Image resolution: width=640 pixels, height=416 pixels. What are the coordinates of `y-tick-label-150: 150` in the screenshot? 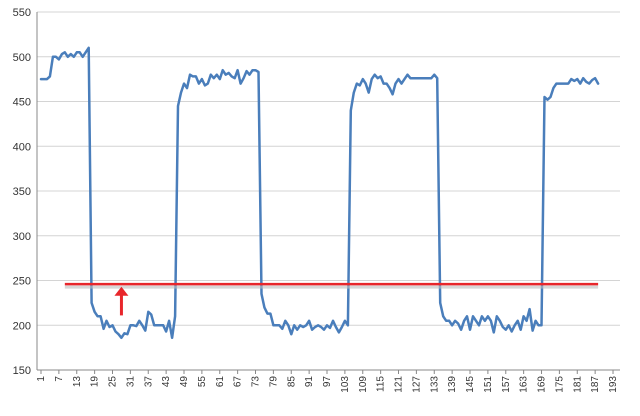 It's located at (22, 371).